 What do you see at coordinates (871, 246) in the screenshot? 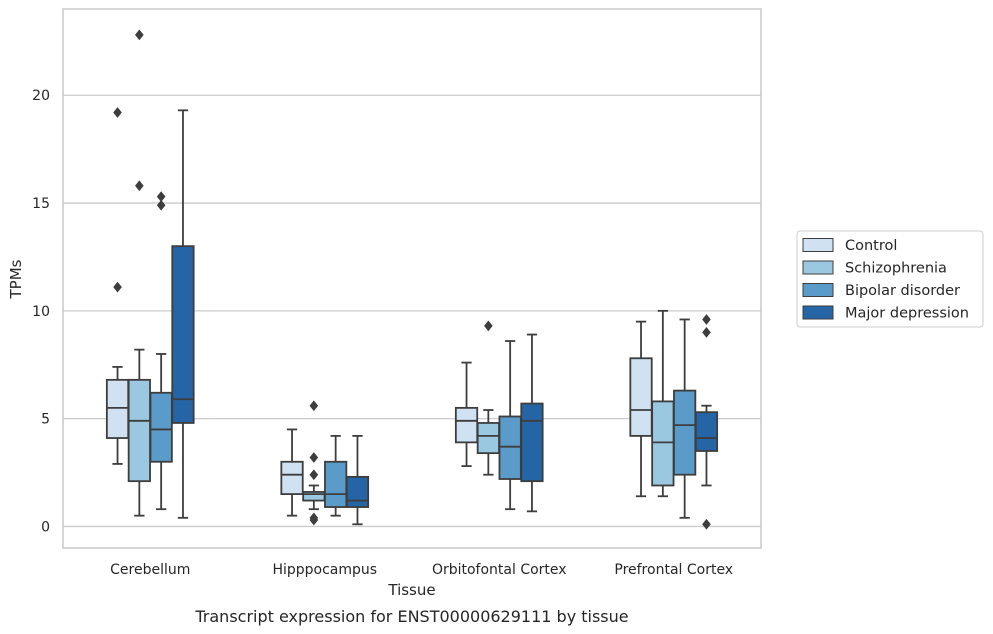
I see `legend-label: Control` at bounding box center [871, 246].